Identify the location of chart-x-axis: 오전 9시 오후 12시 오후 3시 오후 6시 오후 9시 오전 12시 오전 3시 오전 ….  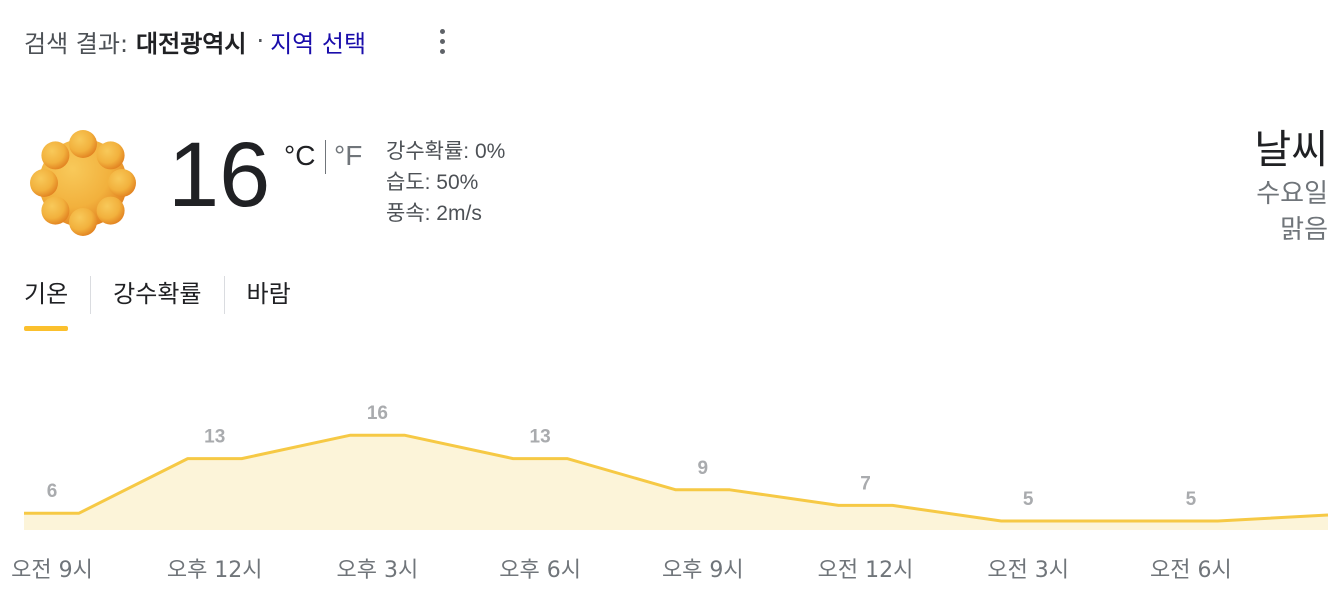
(671, 570).